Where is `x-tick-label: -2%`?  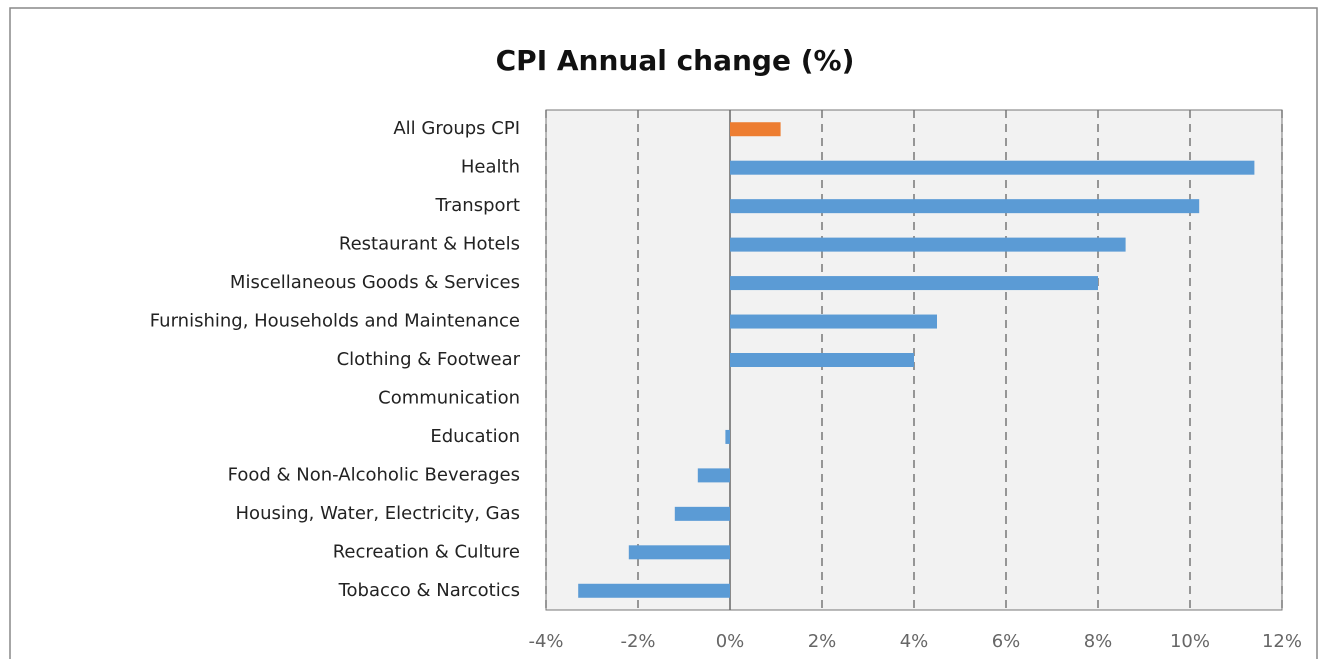
x-tick-label: -2% is located at coordinates (637, 641).